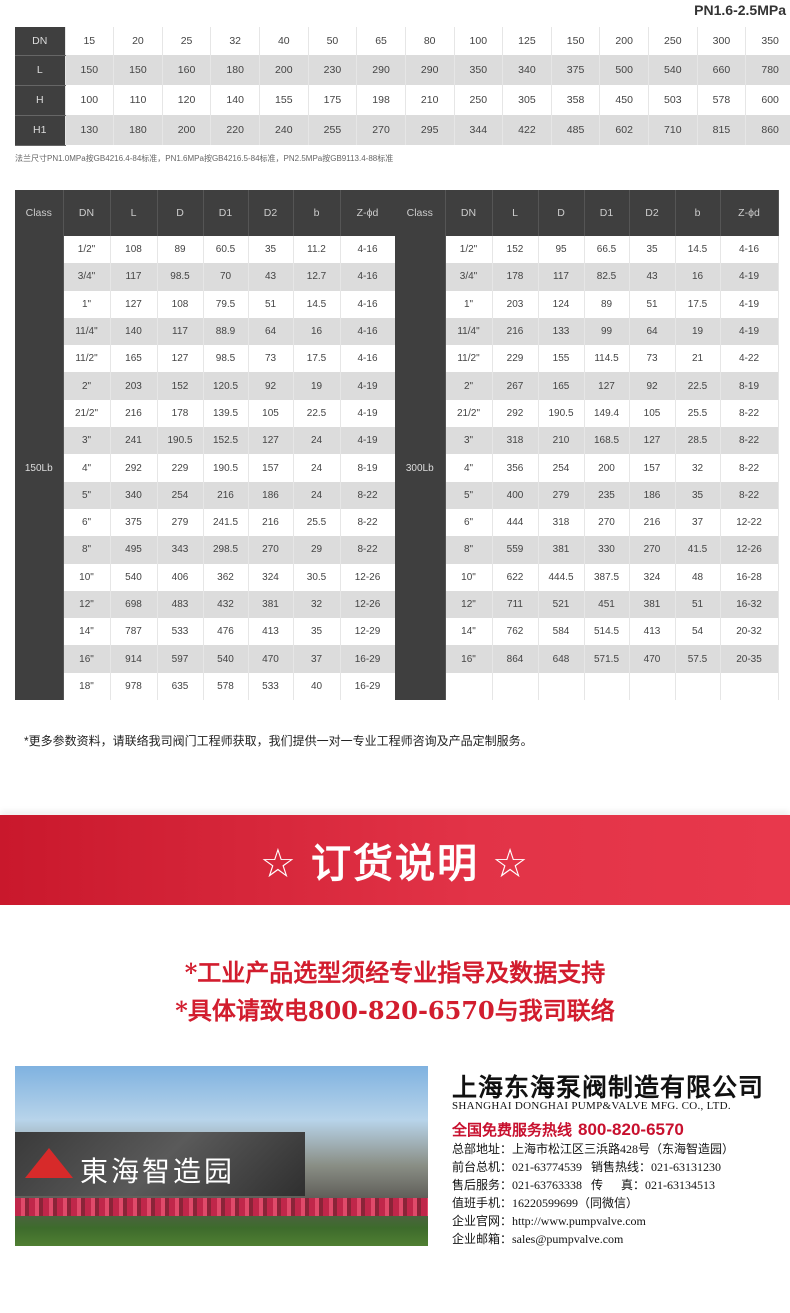 The width and height of the screenshot is (790, 1313). What do you see at coordinates (90, 41) in the screenshot?
I see `table-cell: 15` at bounding box center [90, 41].